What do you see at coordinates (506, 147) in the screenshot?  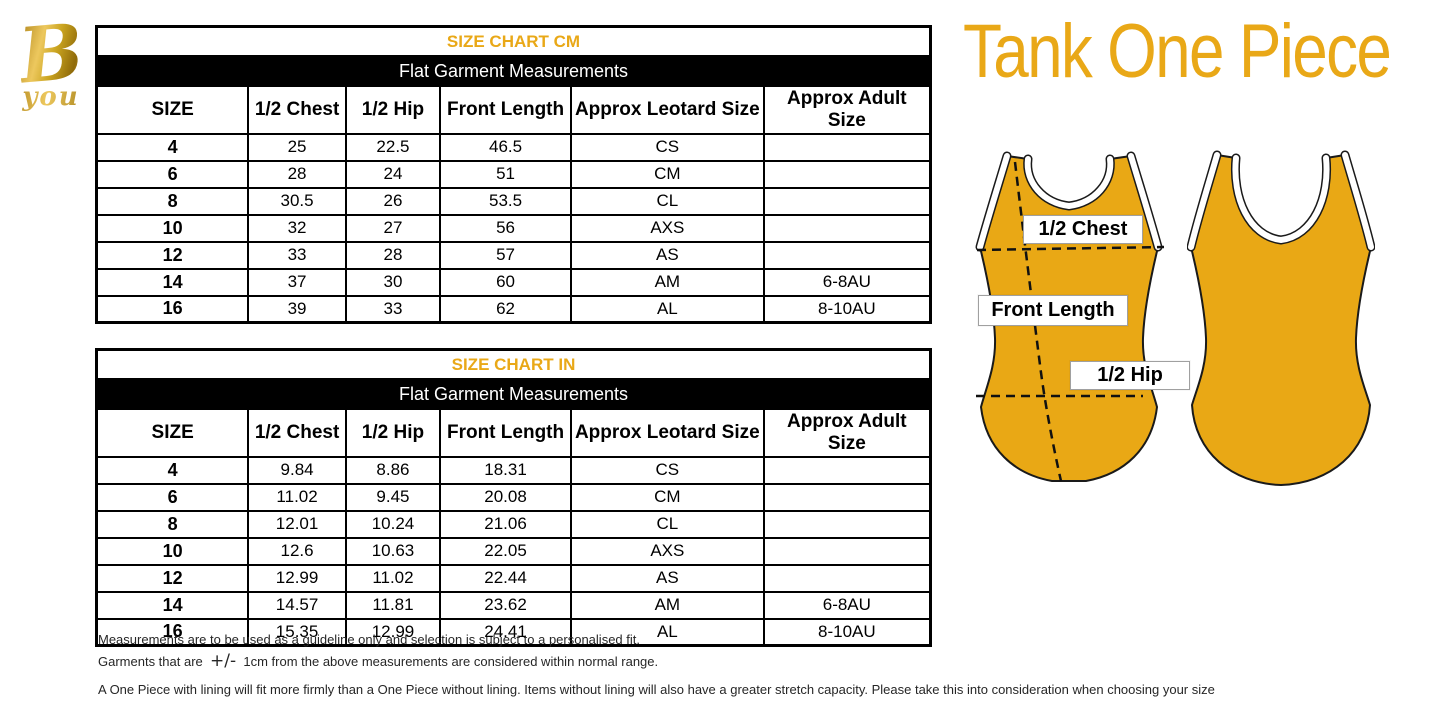 I see `table-cell: 46.5` at bounding box center [506, 147].